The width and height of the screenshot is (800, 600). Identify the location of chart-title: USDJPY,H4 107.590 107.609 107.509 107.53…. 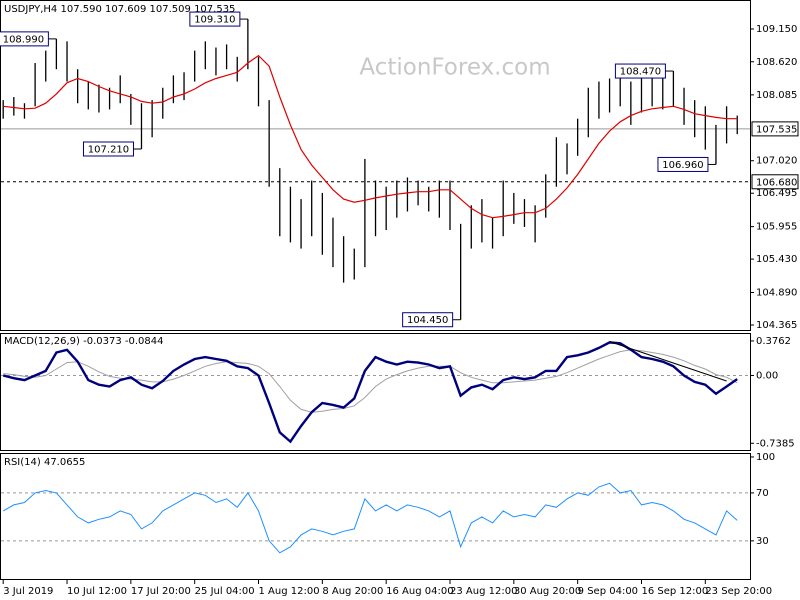
(119, 9).